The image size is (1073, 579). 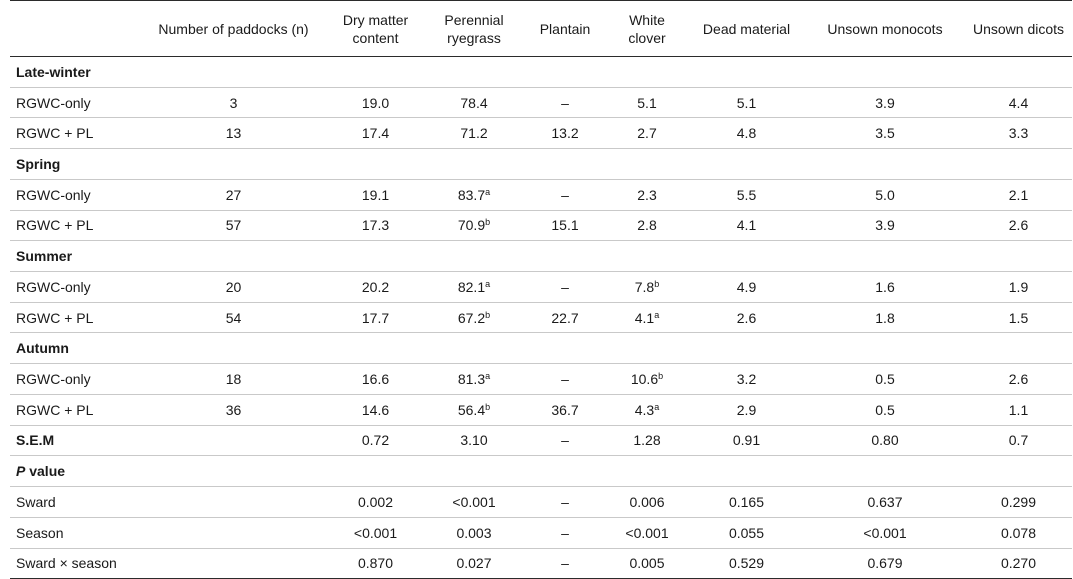 What do you see at coordinates (885, 133) in the screenshot?
I see `cell-umono: 3.5` at bounding box center [885, 133].